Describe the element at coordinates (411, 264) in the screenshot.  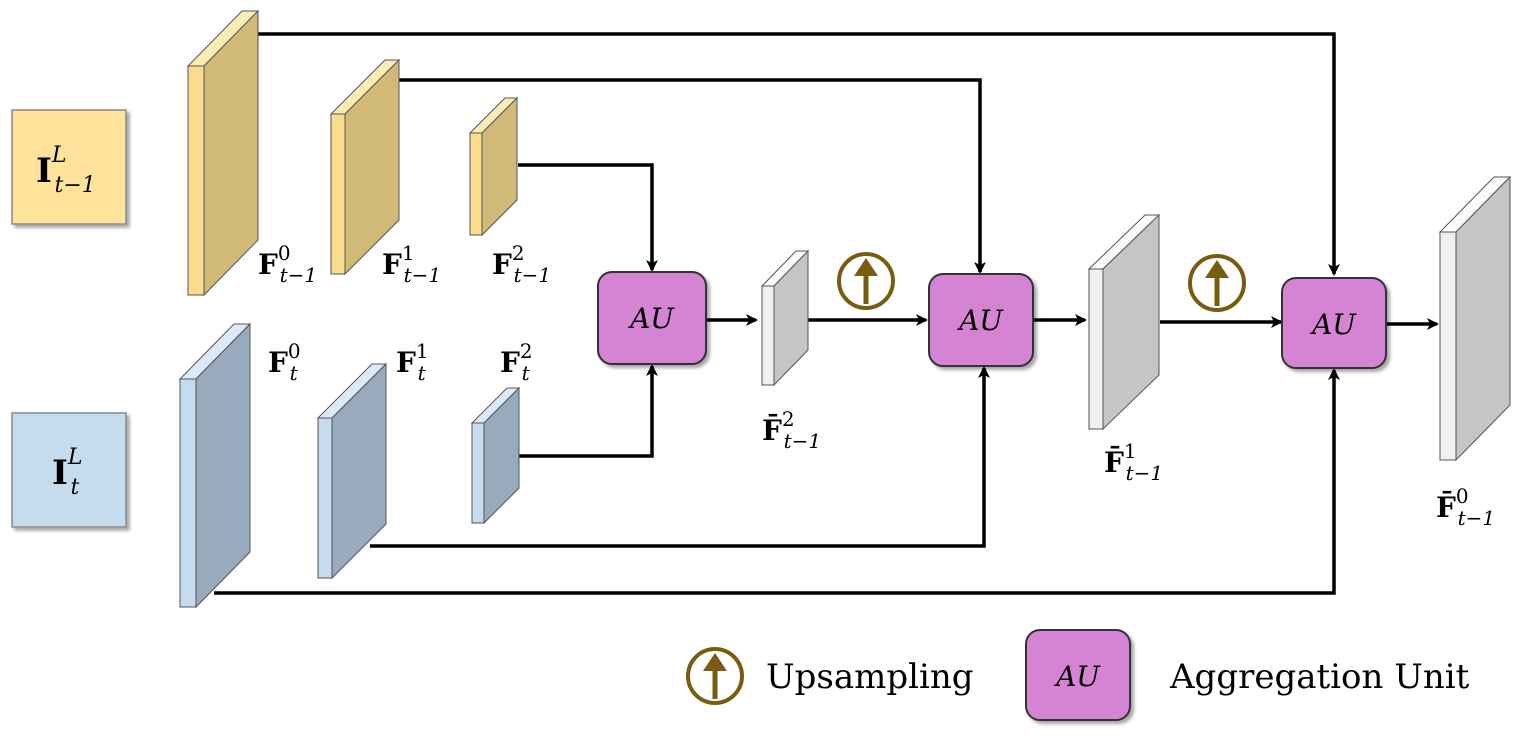
I see `label-f1-prev: F1 t−1` at that location.